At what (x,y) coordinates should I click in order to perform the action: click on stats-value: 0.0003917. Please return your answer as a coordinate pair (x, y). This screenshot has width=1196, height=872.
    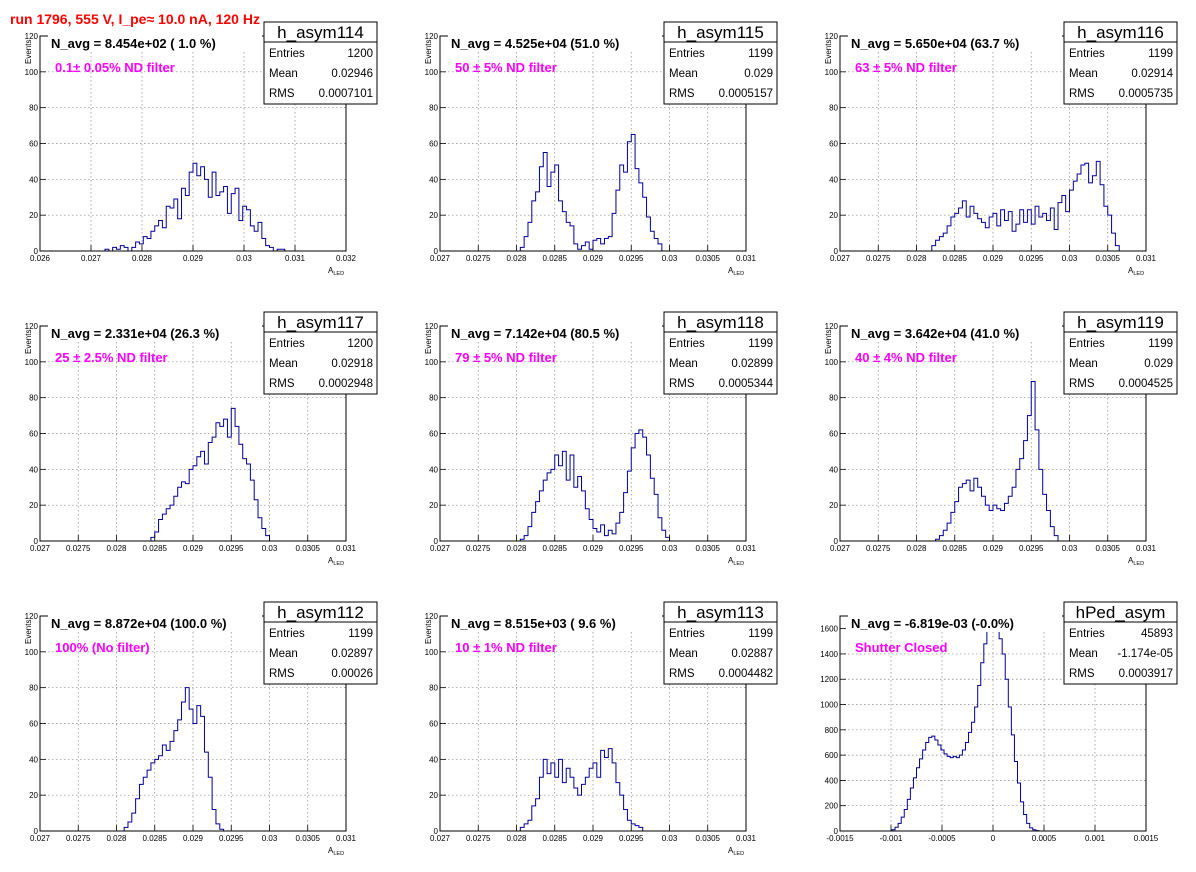
    Looking at the image, I should click on (1146, 674).